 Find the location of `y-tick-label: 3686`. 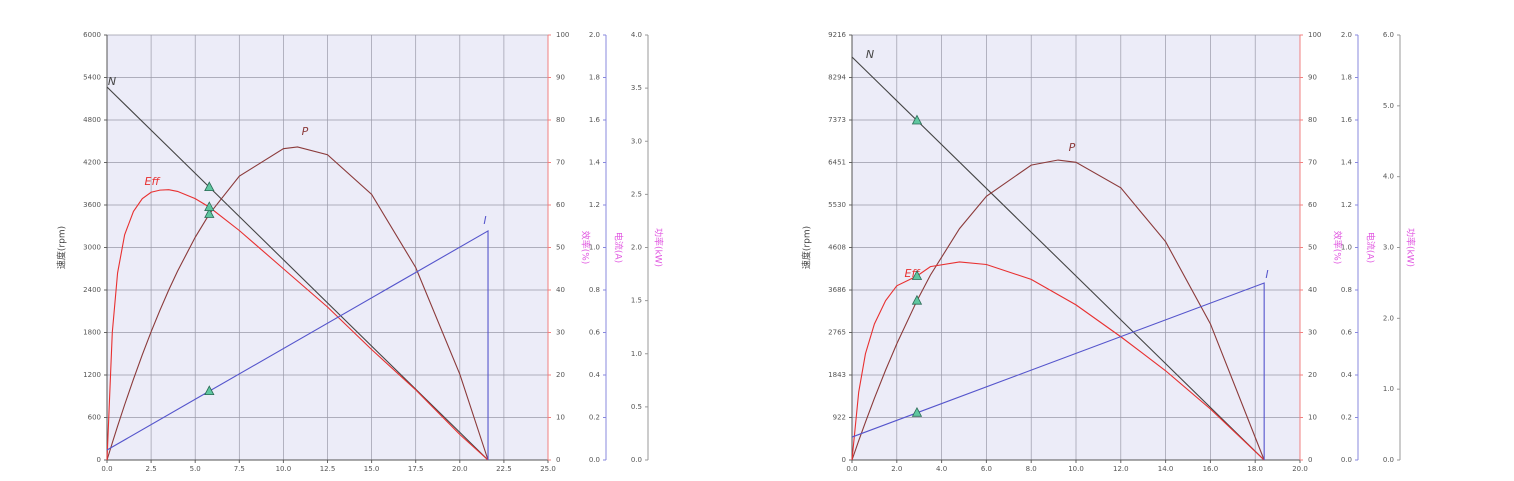

y-tick-label: 3686 is located at coordinates (837, 290).